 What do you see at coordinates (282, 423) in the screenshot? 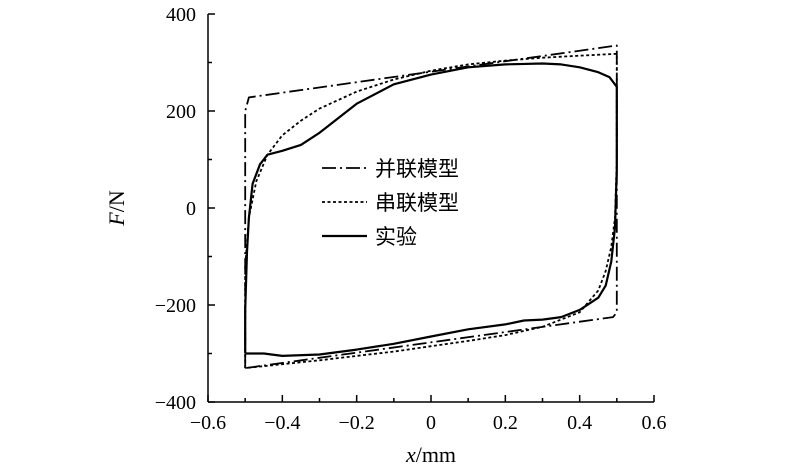
I see `x-tick-label: −0.4` at bounding box center [282, 423].